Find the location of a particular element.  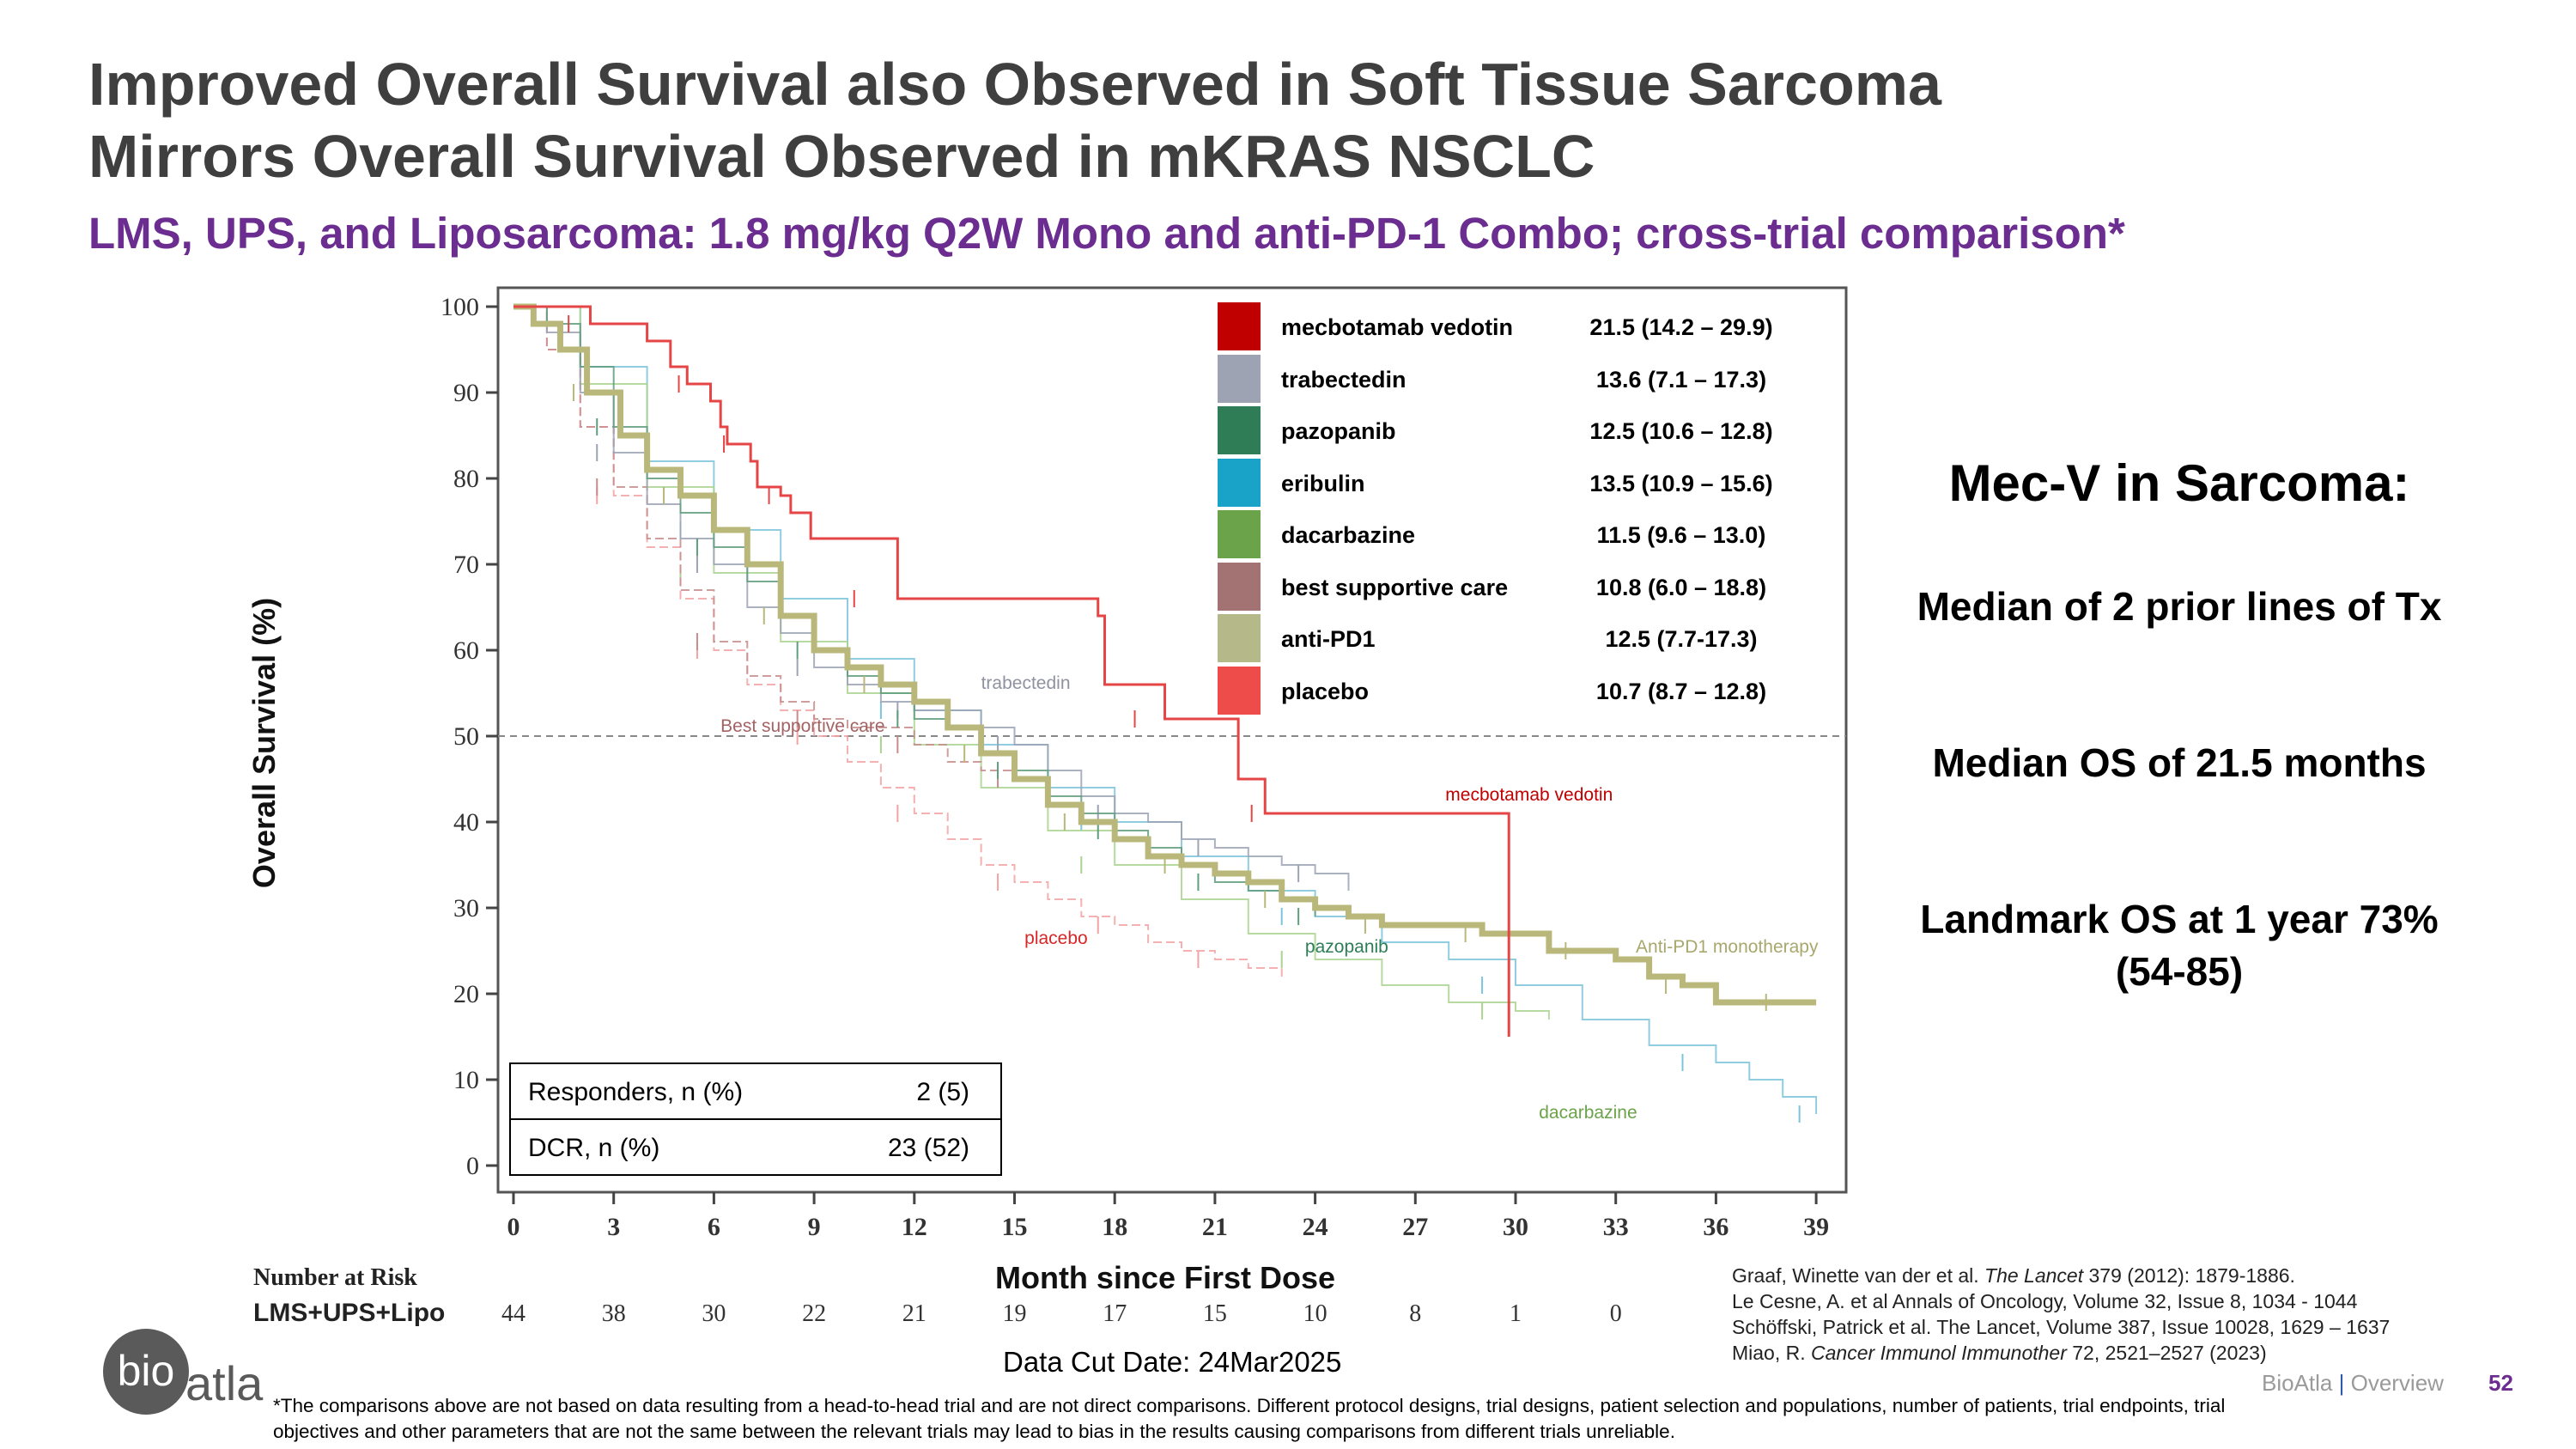

legend-item-placebo: placebo 10.7 (8.7 – 12.8) is located at coordinates (1510, 692).